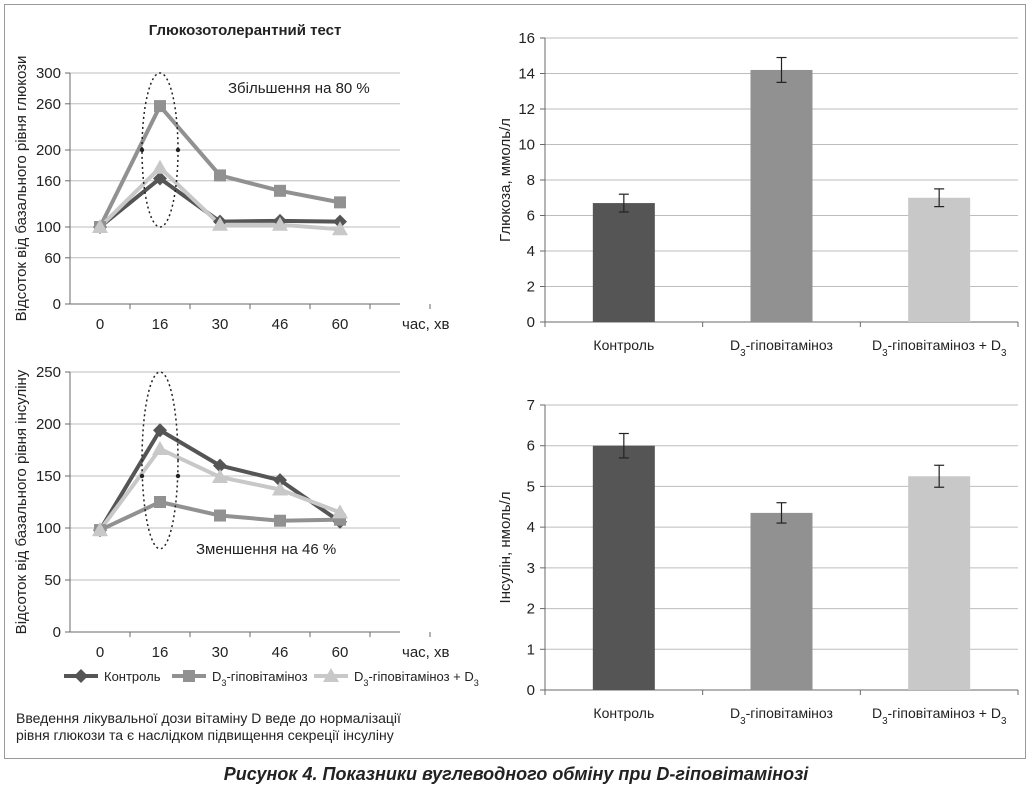 Image resolution: width=1032 pixels, height=793 pixels. Describe the element at coordinates (48, 424) in the screenshot. I see `c1-ytick-label: 200` at that location.